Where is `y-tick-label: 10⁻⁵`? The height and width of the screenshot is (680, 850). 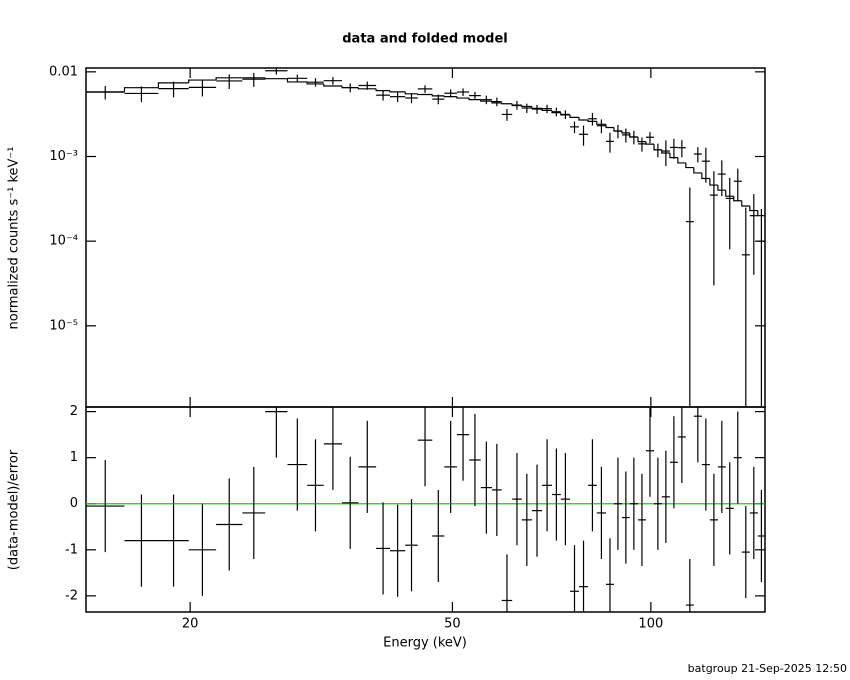
y-tick-label: 10⁻⁵ is located at coordinates (63, 325).